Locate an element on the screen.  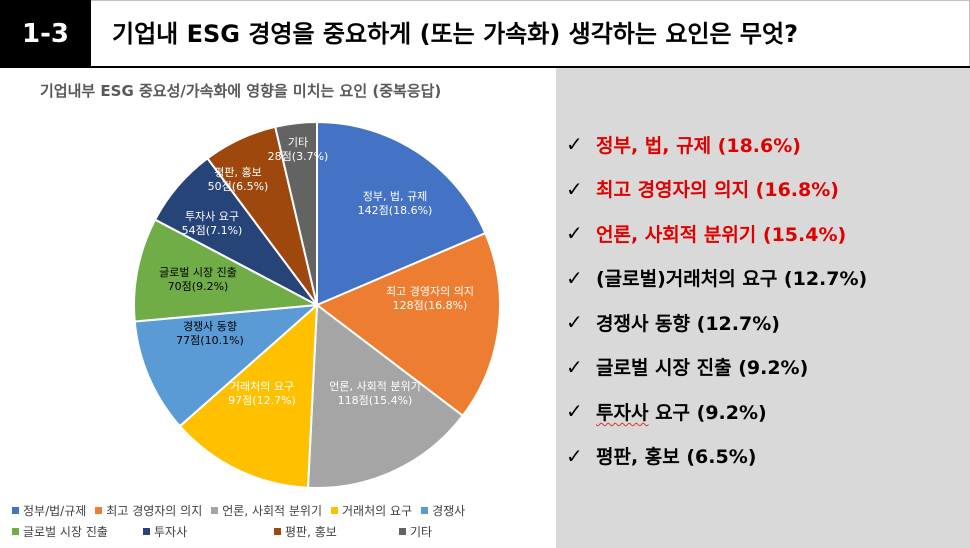
checklist-item: ✓ (글로벌)거래처의 요구 (12.7%) is located at coordinates (716, 278).